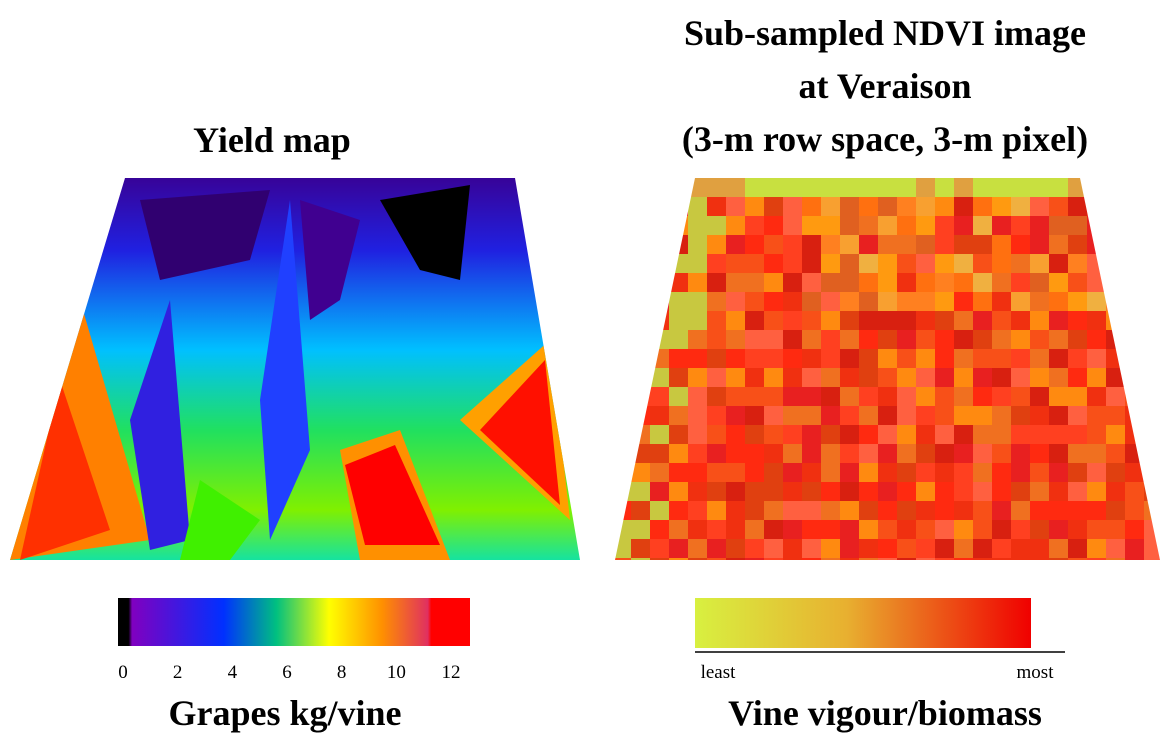 This screenshot has width=1161, height=738. What do you see at coordinates (863, 623) in the screenshot?
I see `colorbar` at bounding box center [863, 623].